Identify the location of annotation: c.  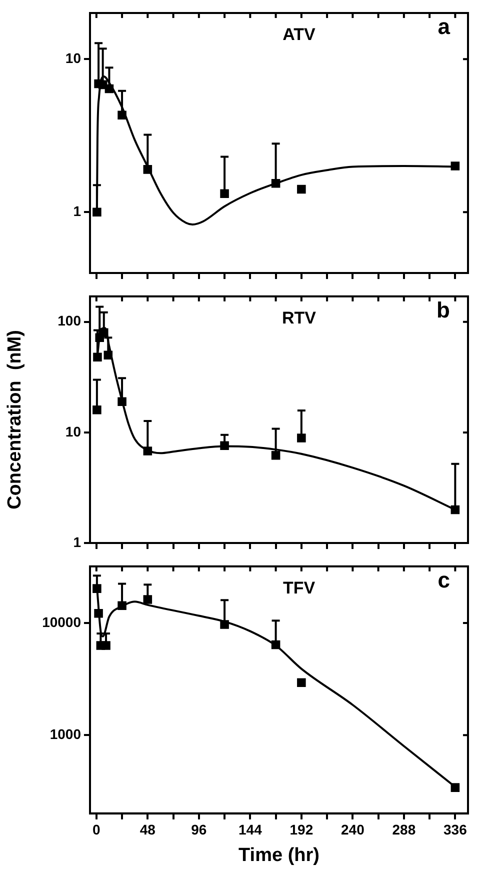
(444, 579).